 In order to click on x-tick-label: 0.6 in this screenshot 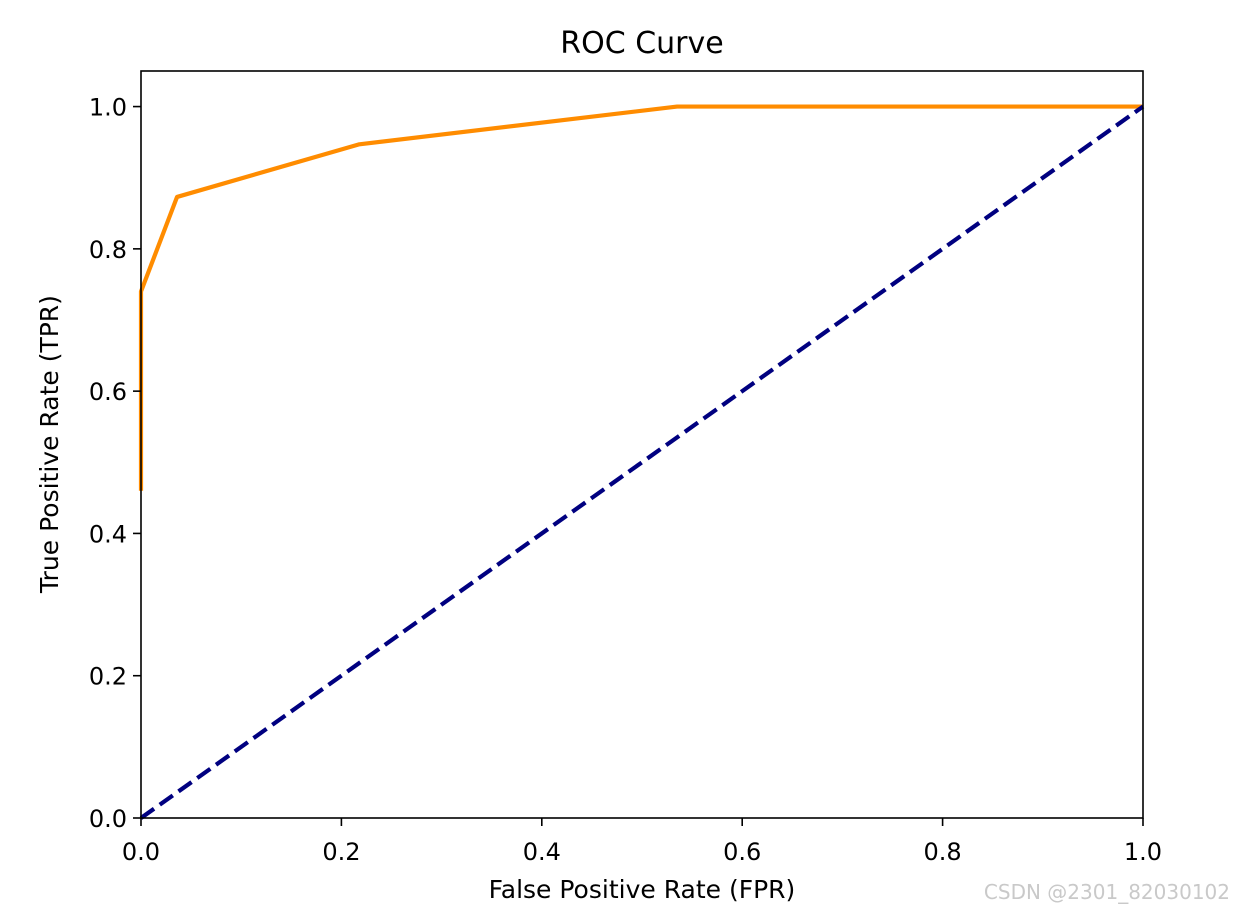, I will do `click(742, 852)`.